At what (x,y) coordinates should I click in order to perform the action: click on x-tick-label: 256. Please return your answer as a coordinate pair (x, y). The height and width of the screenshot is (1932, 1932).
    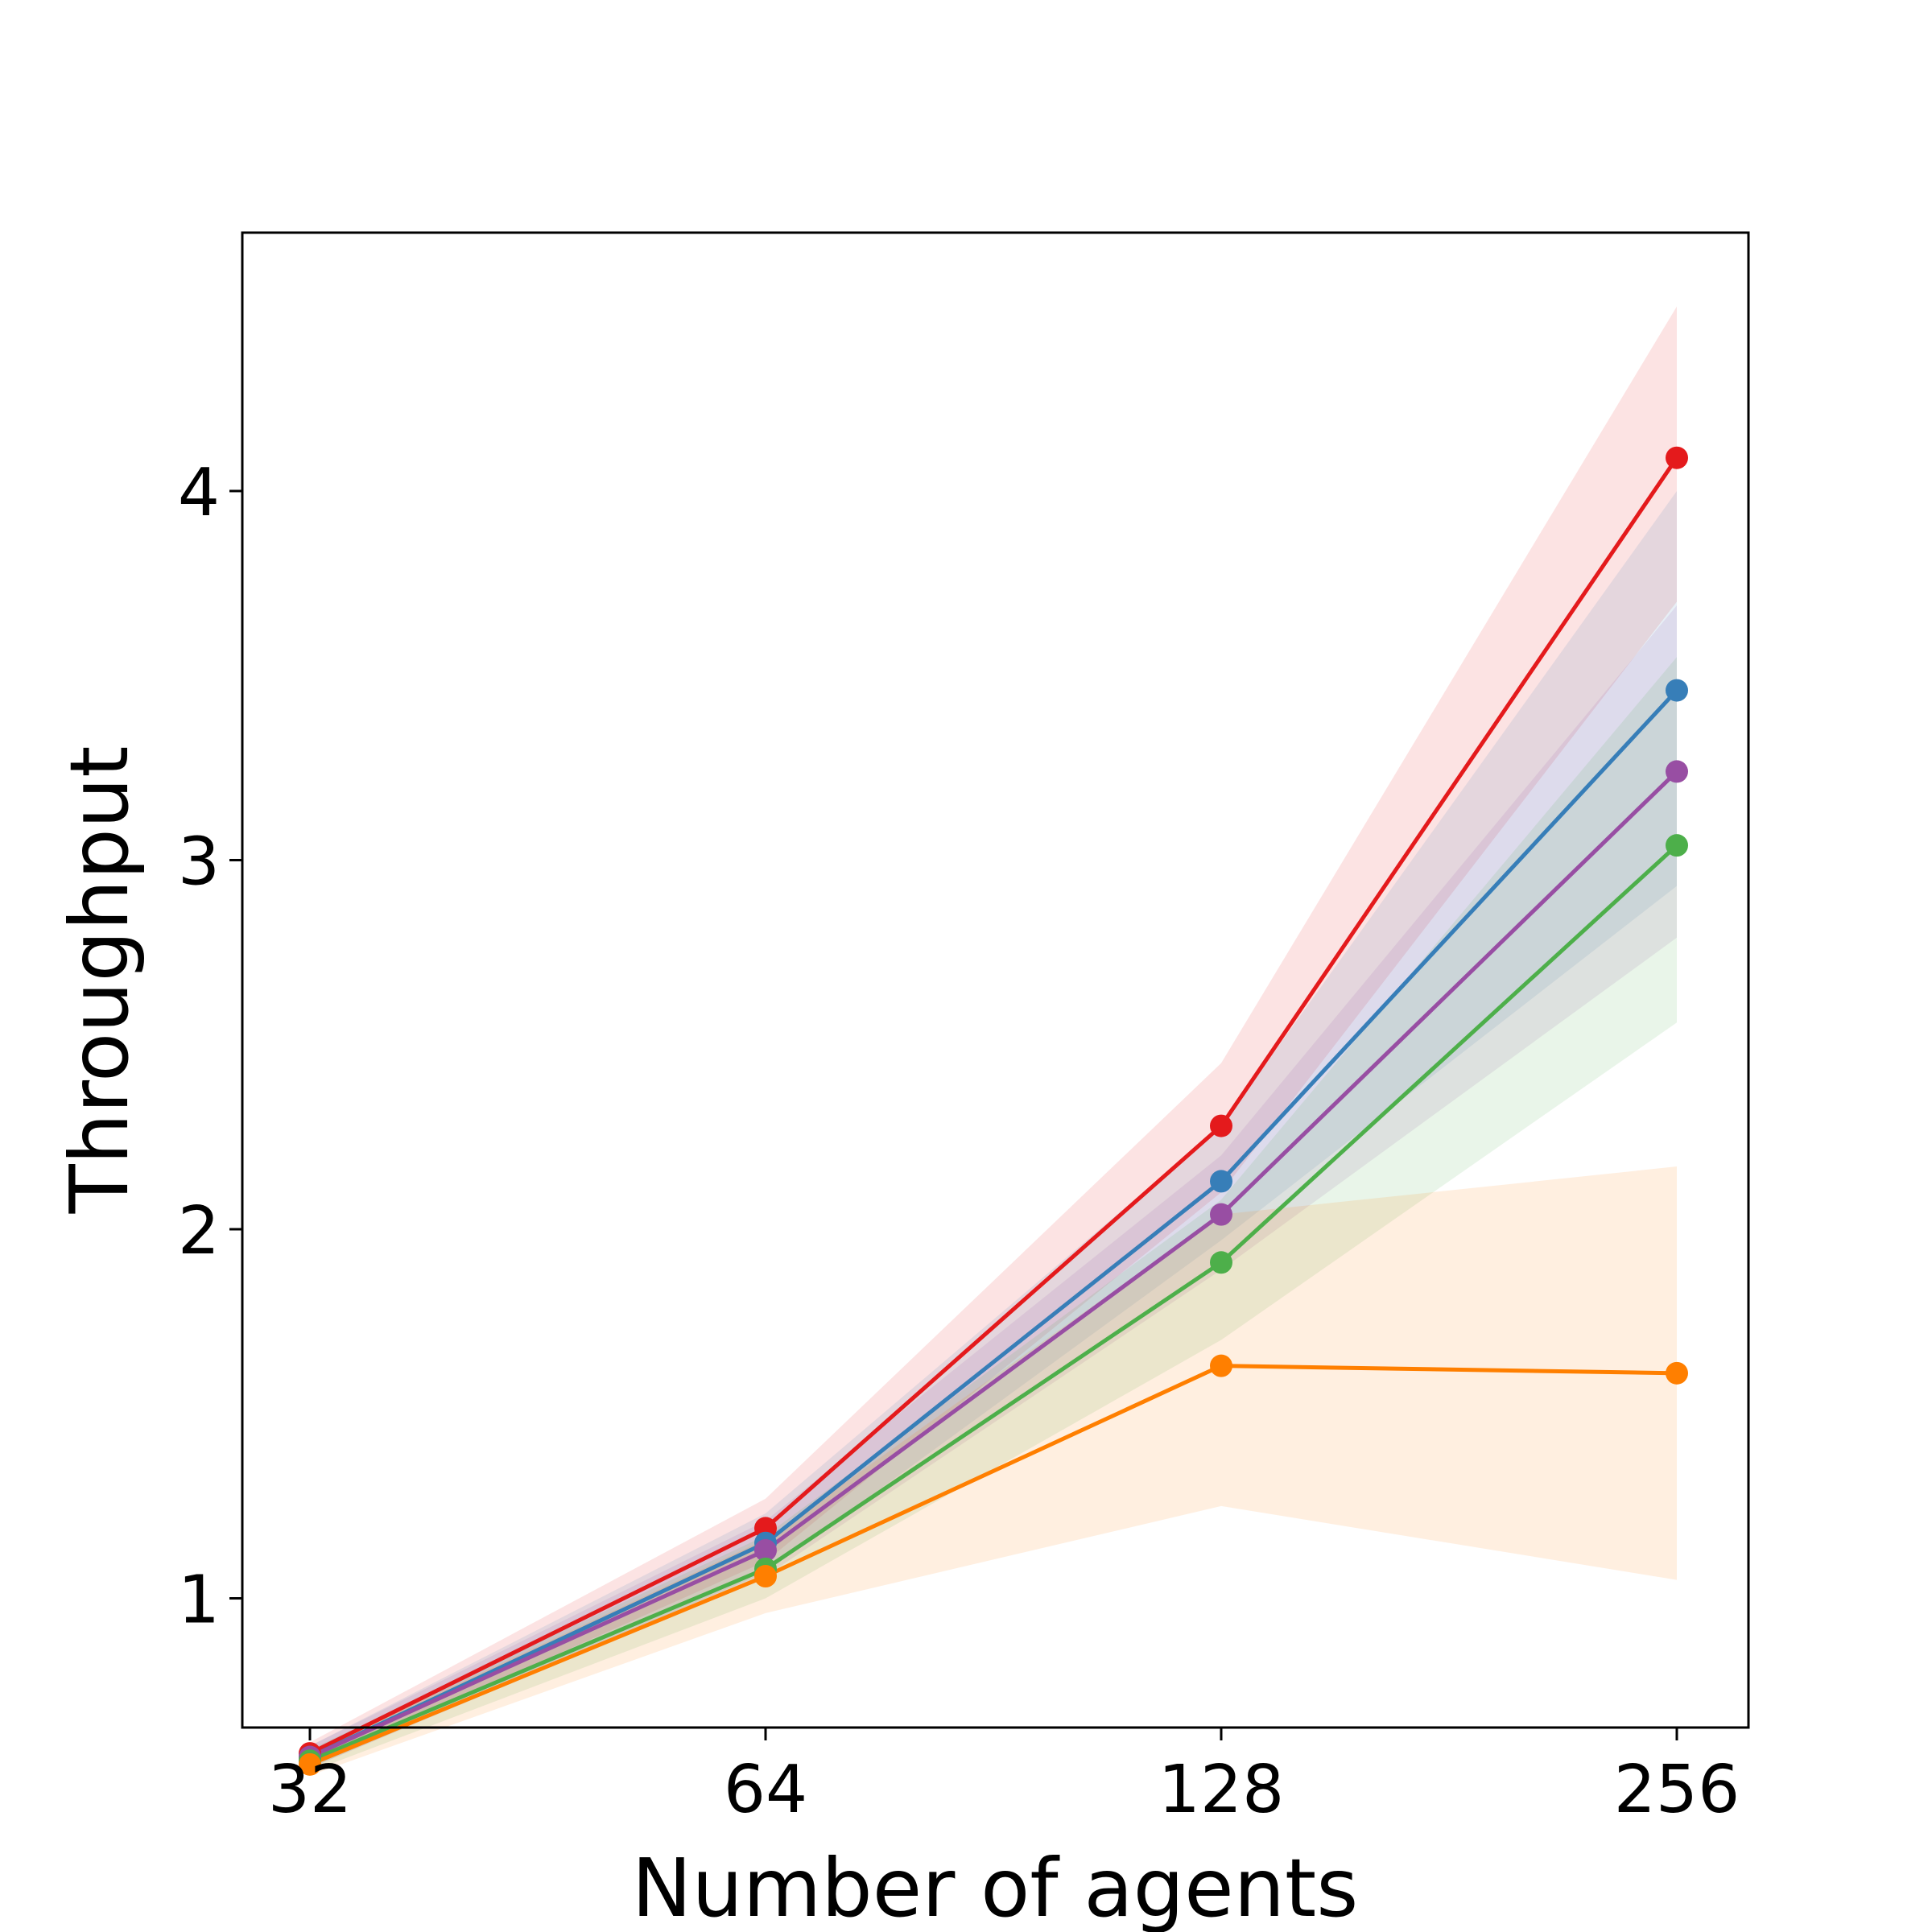
    Looking at the image, I should click on (1677, 1790).